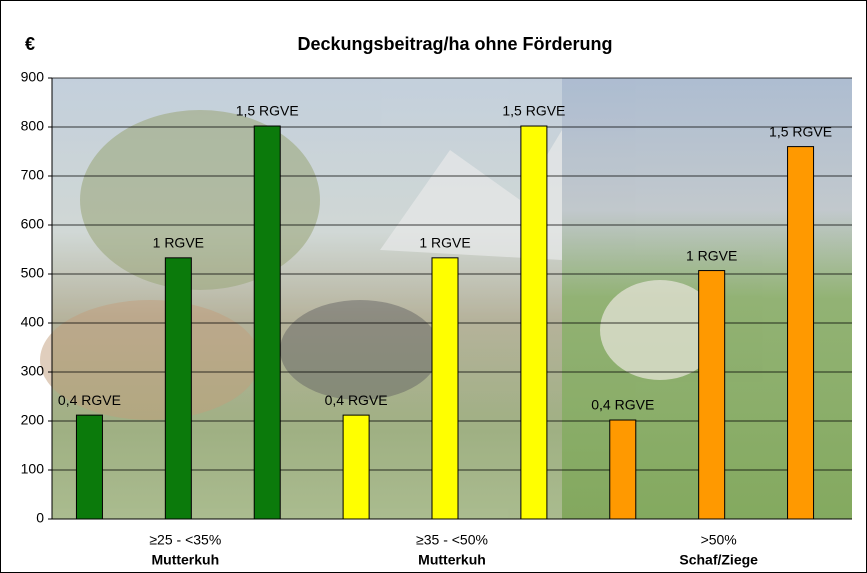 The width and height of the screenshot is (867, 573). I want to click on y-tick-label: 900, so click(33, 77).